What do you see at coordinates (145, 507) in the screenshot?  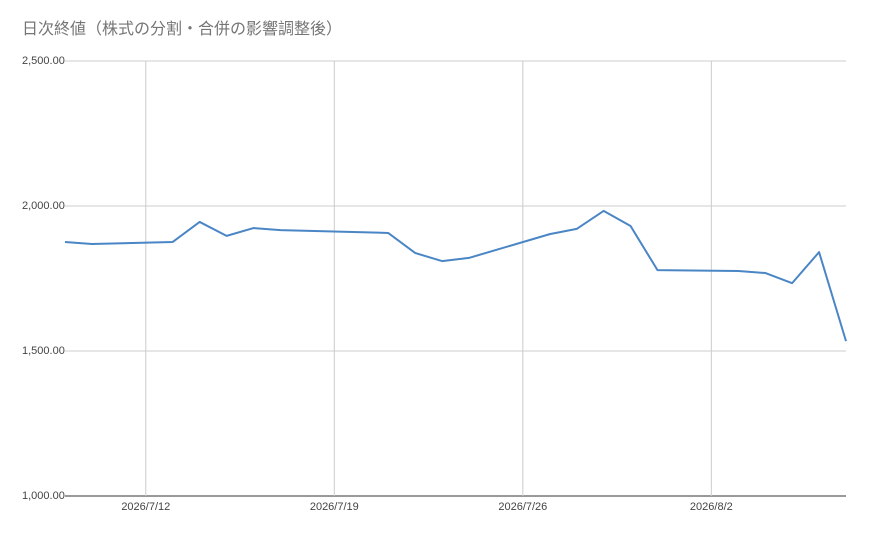 I see `x-tick-label: 2026/7/12` at bounding box center [145, 507].